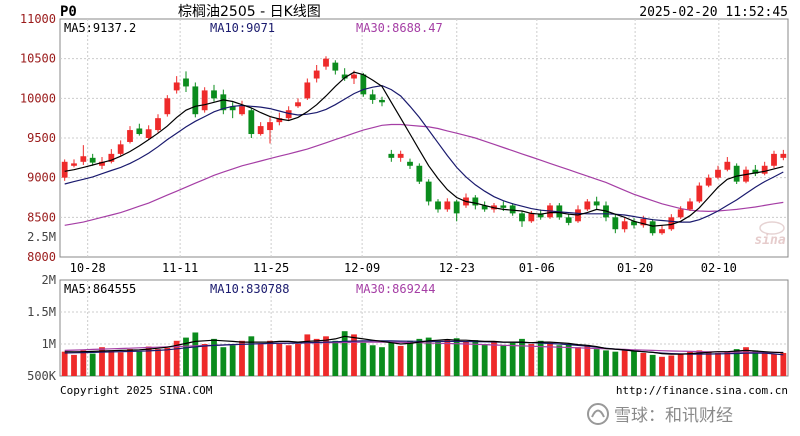  I want to click on price-ma10-label: MA10:9071, so click(242, 28).